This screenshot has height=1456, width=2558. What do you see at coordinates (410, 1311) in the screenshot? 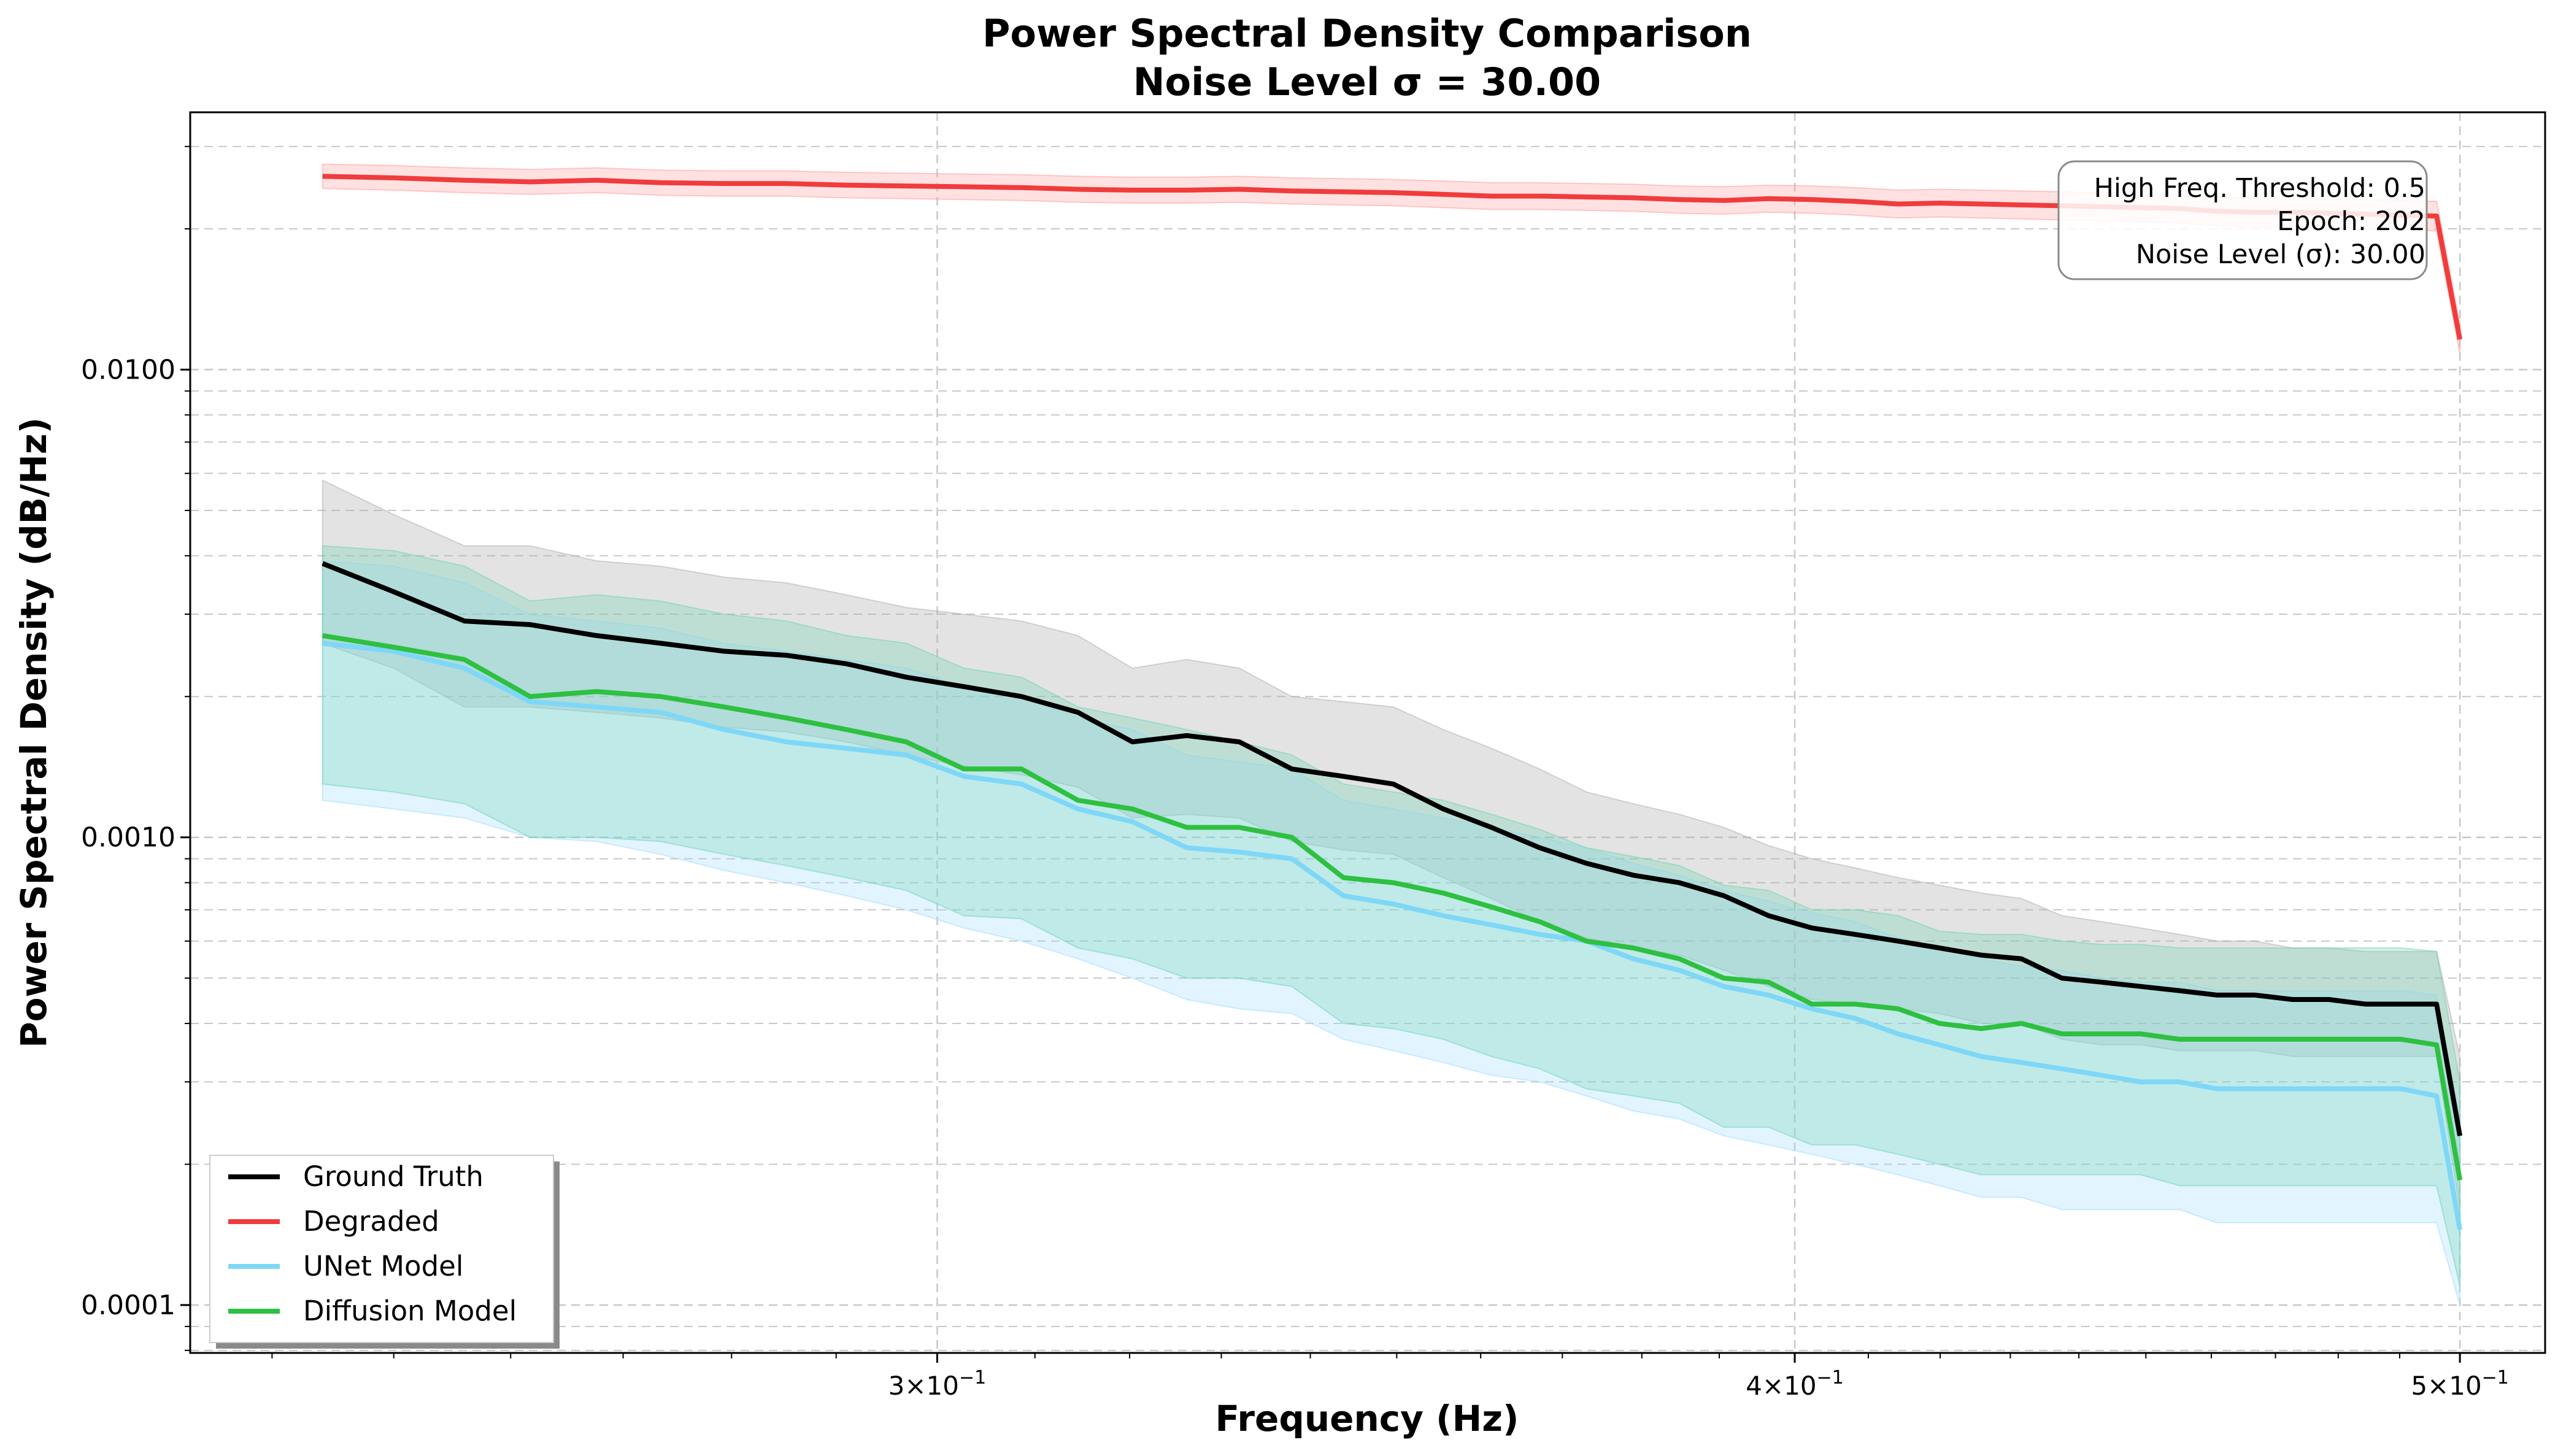
I see `legend-label: Diffusion Model` at bounding box center [410, 1311].